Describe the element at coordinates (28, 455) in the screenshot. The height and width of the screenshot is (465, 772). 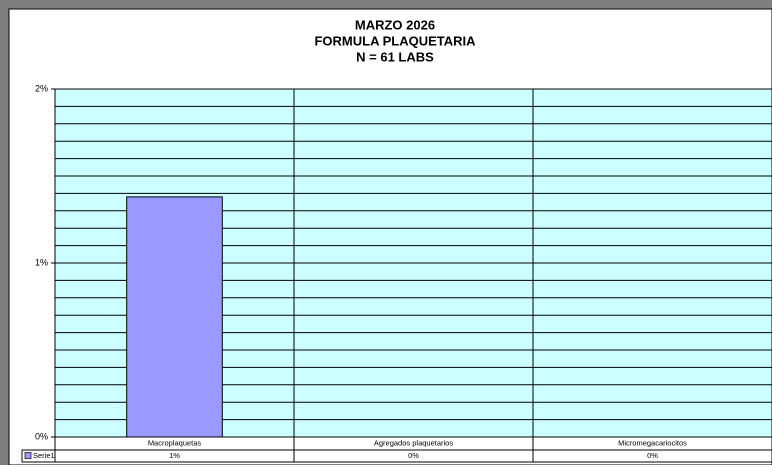
I see `legend-key` at that location.